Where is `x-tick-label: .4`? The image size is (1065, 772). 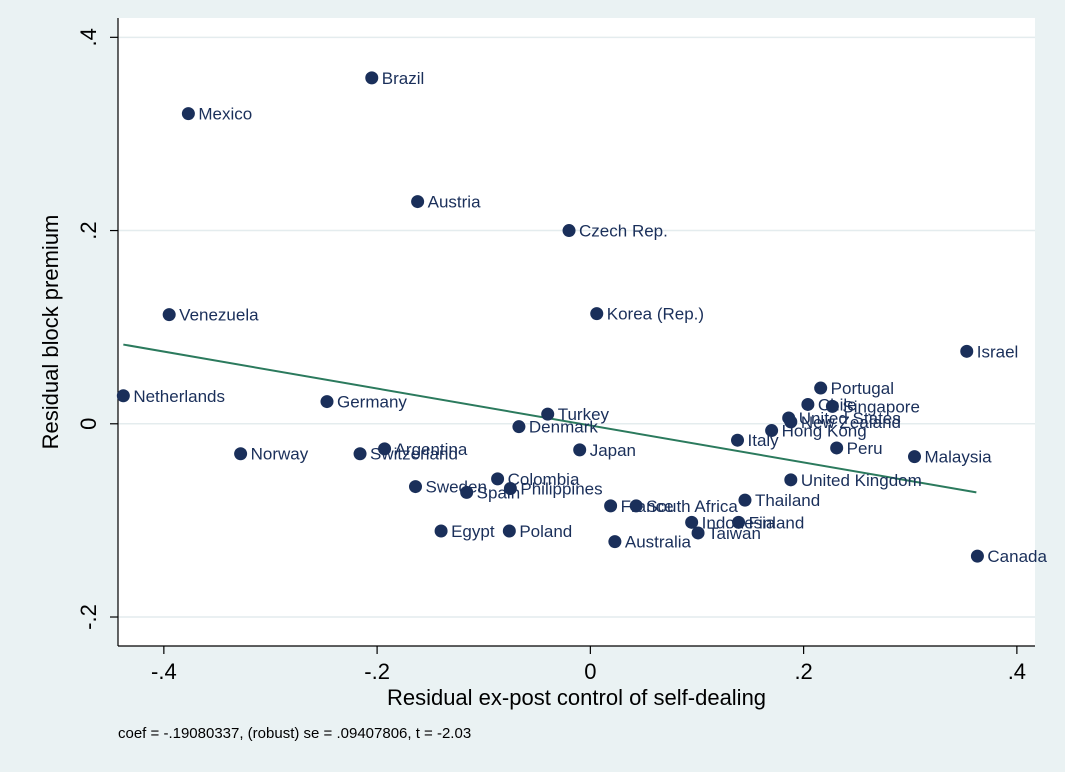
x-tick-label: .4 is located at coordinates (1017, 671).